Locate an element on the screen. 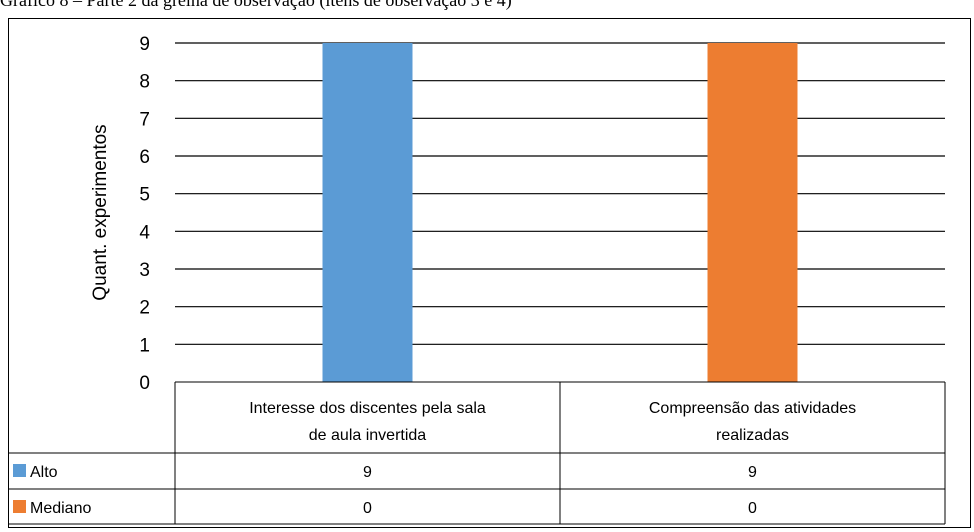 The image size is (974, 532). x-category-label: realizadas is located at coordinates (752, 435).